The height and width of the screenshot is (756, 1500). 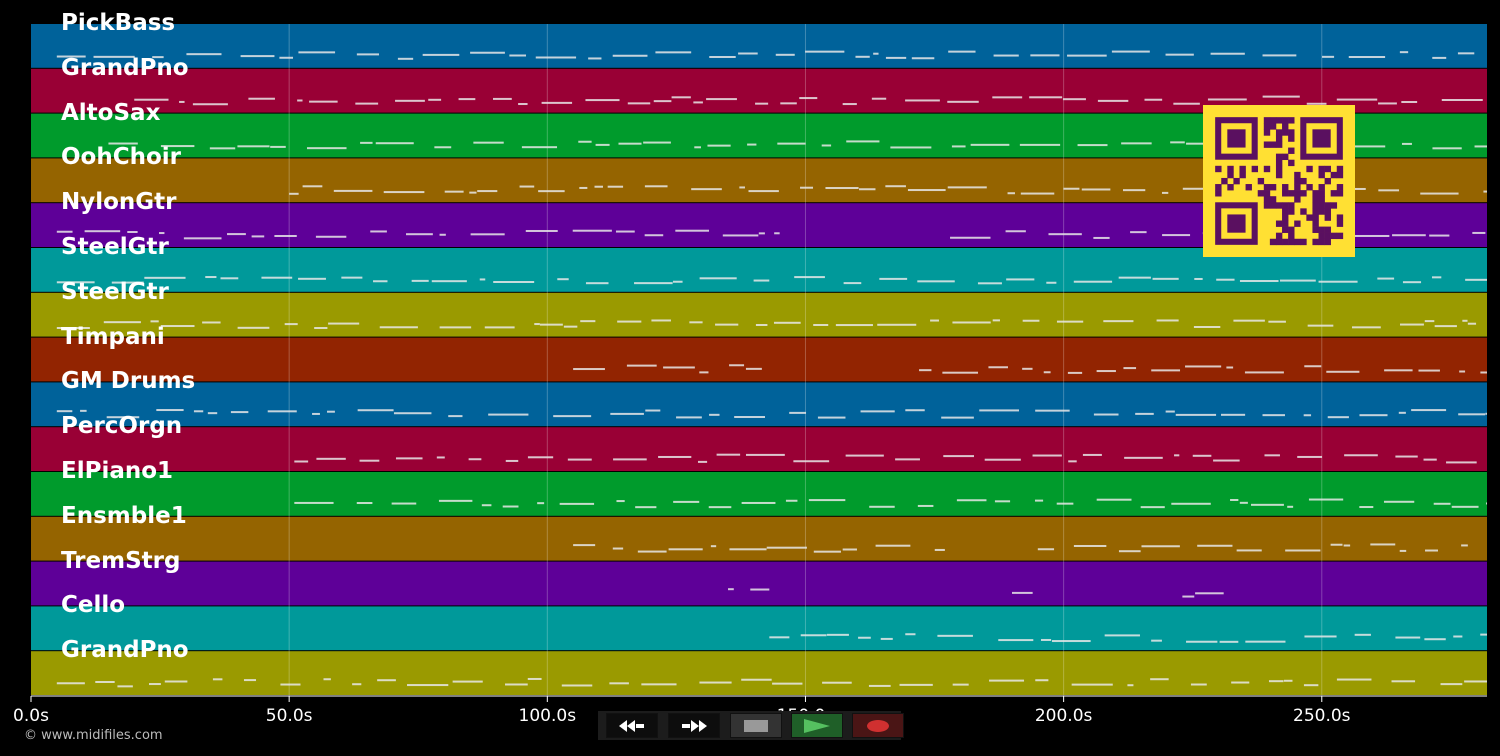 I want to click on track-label: SteelGtr, so click(x=115, y=247).